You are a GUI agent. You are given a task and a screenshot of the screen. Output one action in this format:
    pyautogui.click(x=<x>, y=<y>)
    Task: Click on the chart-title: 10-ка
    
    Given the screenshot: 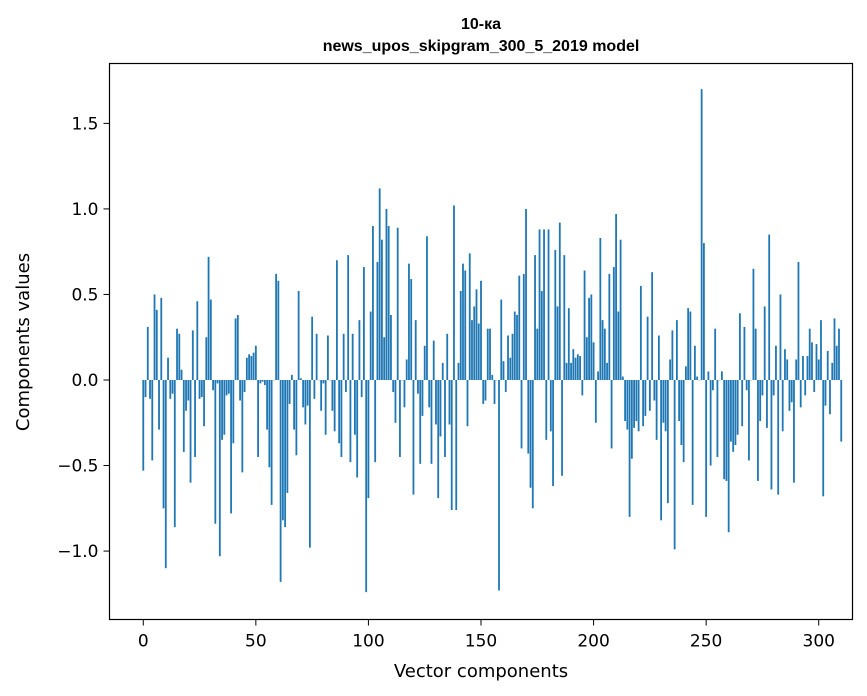 What is the action you would take?
    pyautogui.click(x=481, y=24)
    